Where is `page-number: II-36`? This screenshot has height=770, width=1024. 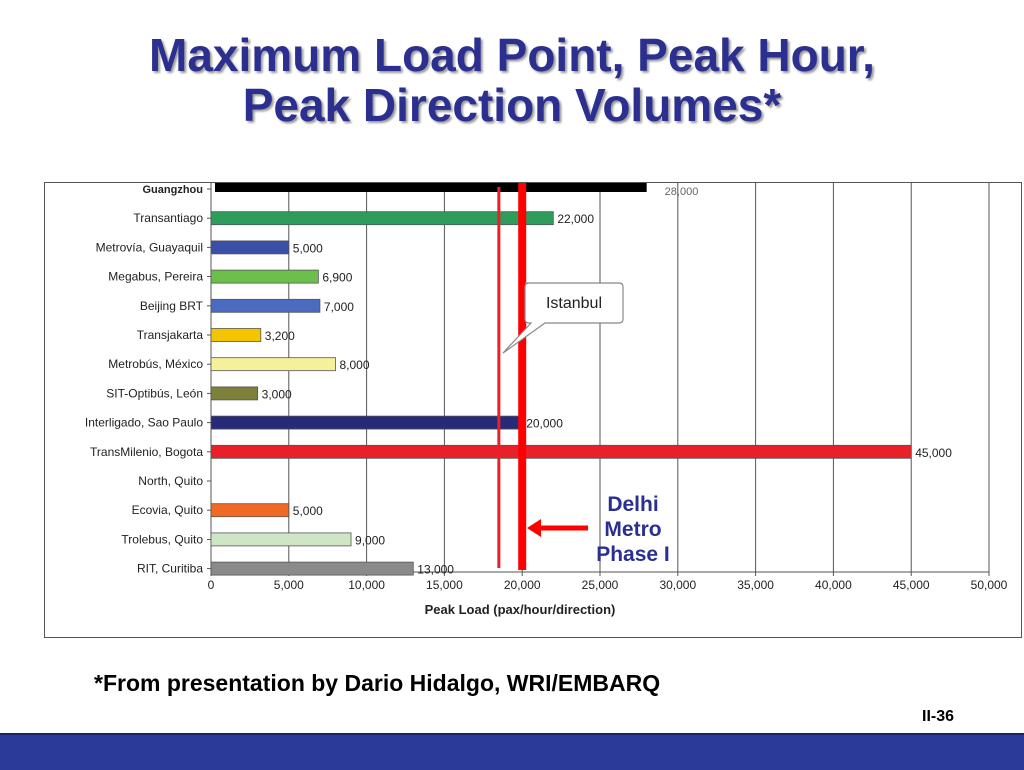 page-number: II-36 is located at coordinates (938, 716).